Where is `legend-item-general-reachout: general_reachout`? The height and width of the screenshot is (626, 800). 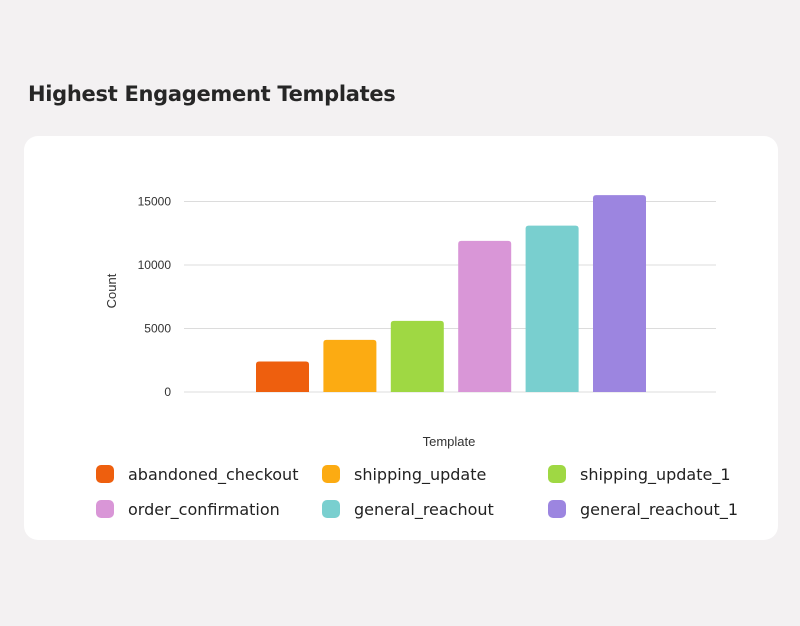 legend-item-general-reachout: general_reachout is located at coordinates (408, 509).